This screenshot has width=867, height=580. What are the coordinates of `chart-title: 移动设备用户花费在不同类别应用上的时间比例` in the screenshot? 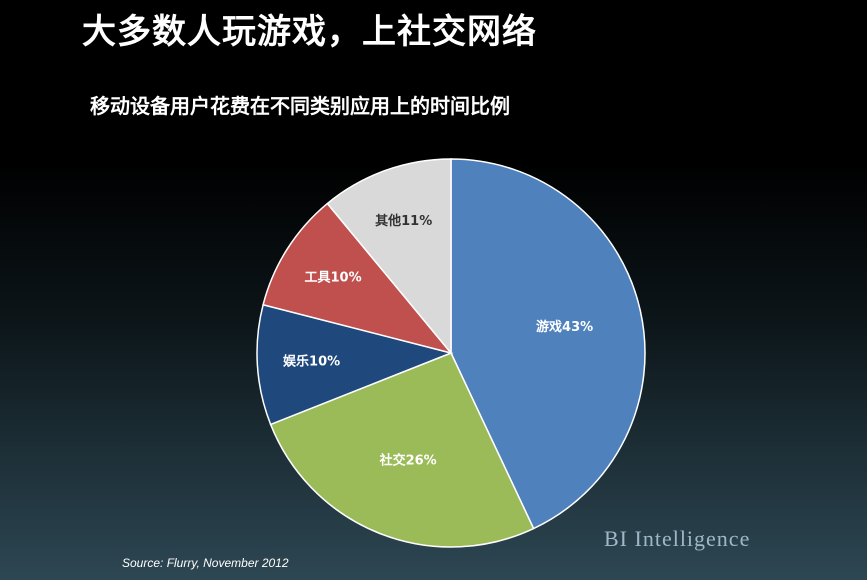 It's located at (300, 106).